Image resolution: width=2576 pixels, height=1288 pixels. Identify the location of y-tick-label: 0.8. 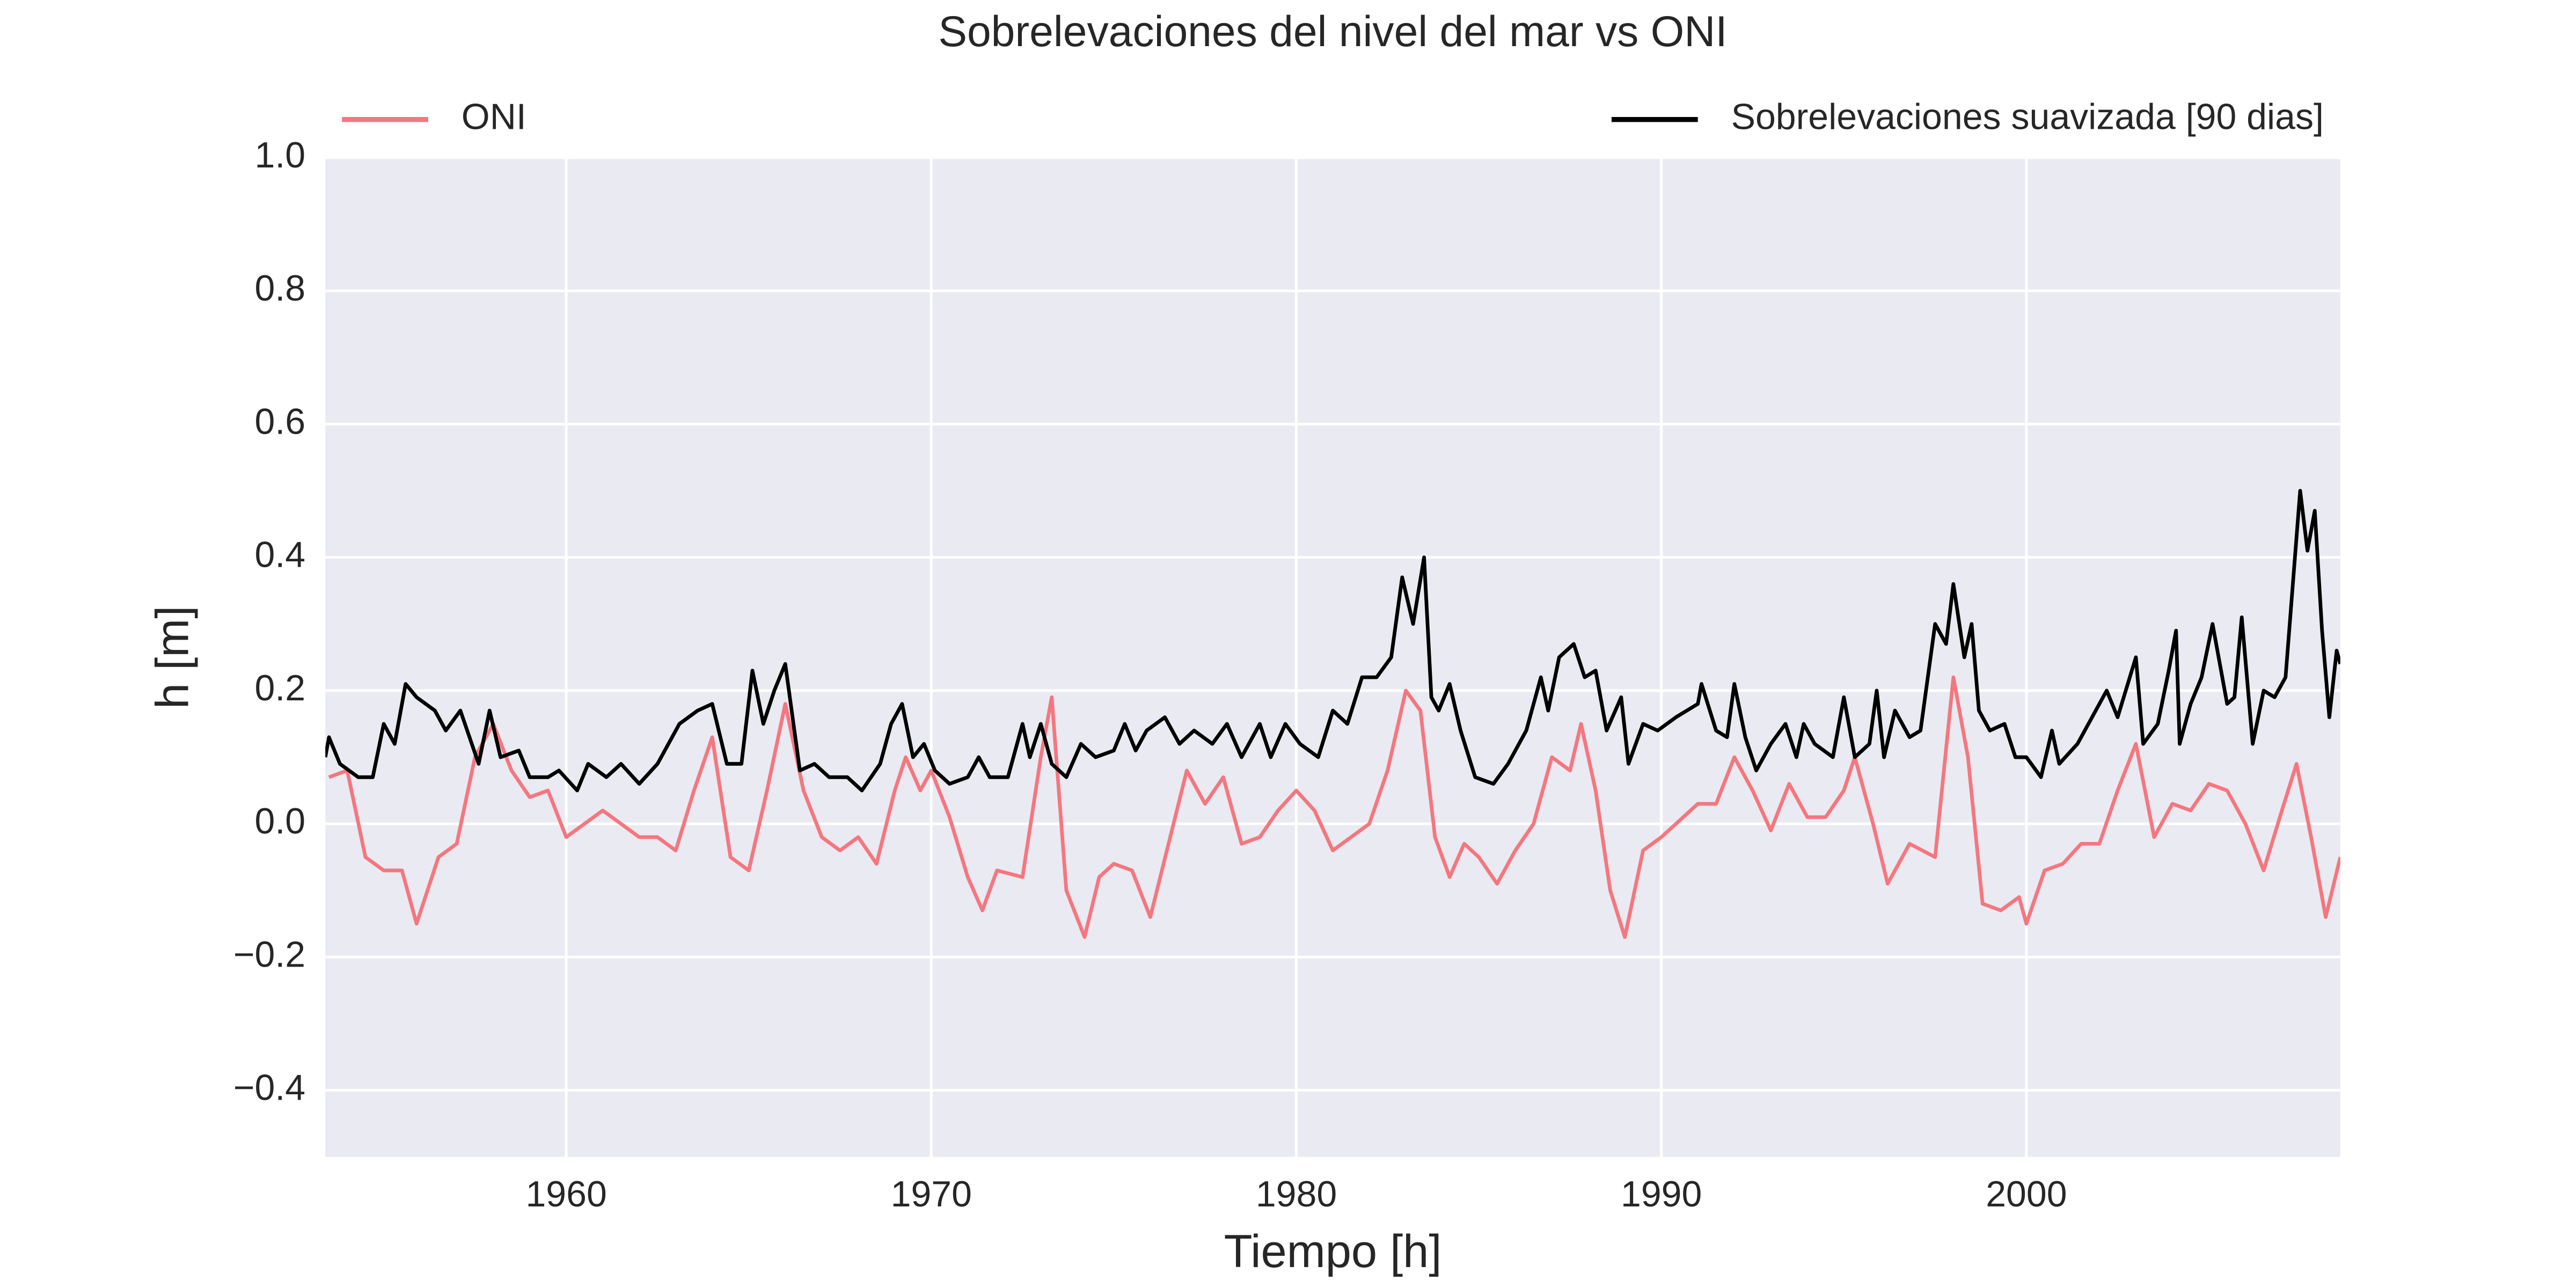
(279, 288).